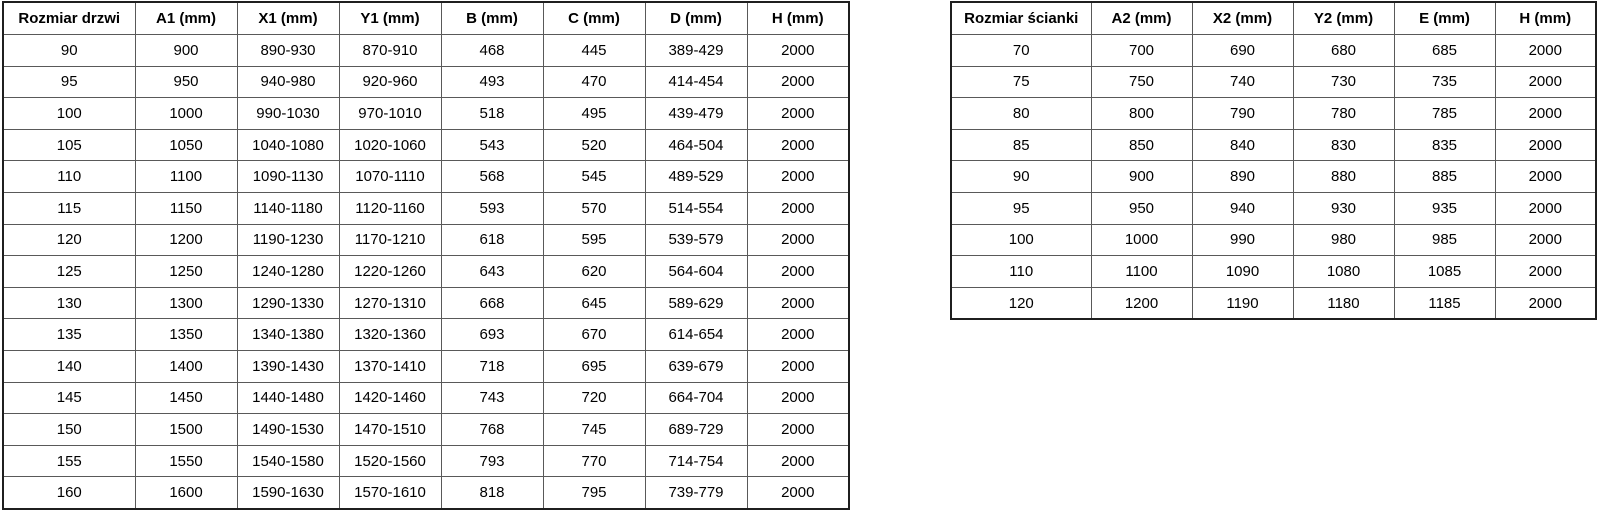 The width and height of the screenshot is (1600, 515). I want to click on table-cell: 1190-1230, so click(288, 240).